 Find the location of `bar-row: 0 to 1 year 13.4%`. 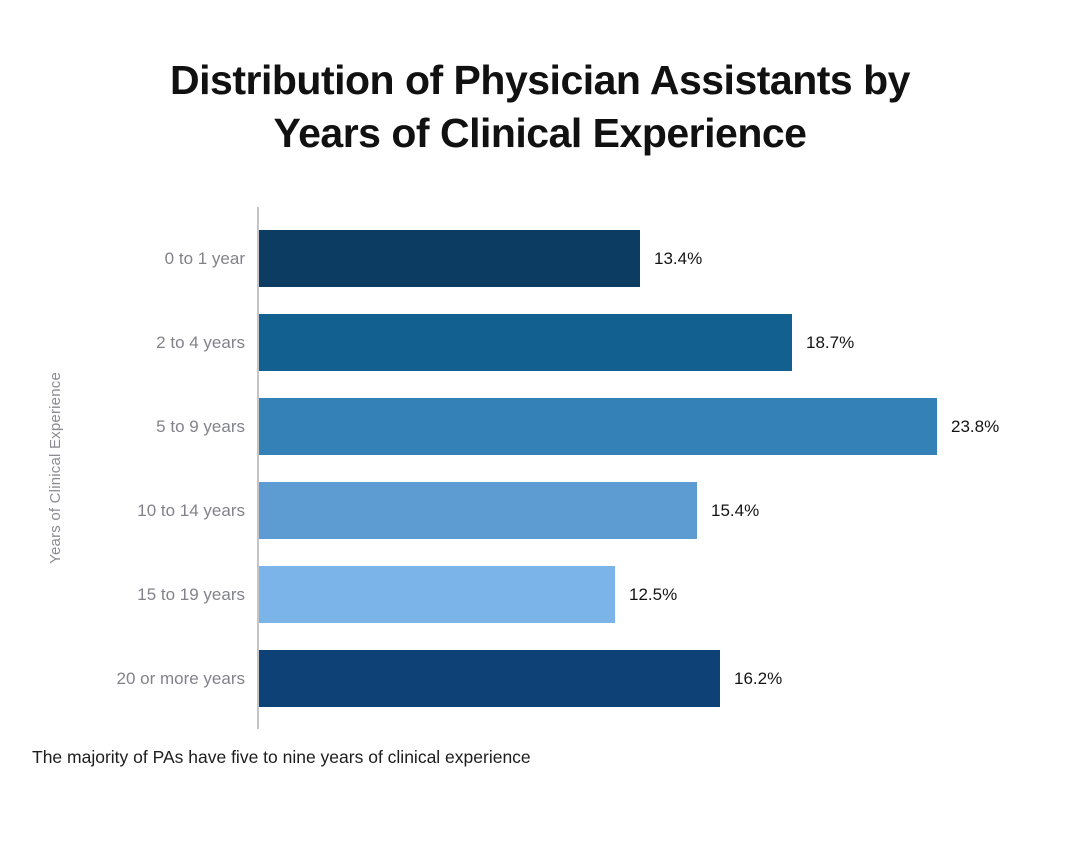

bar-row: 0 to 1 year 13.4% is located at coordinates (540, 259).